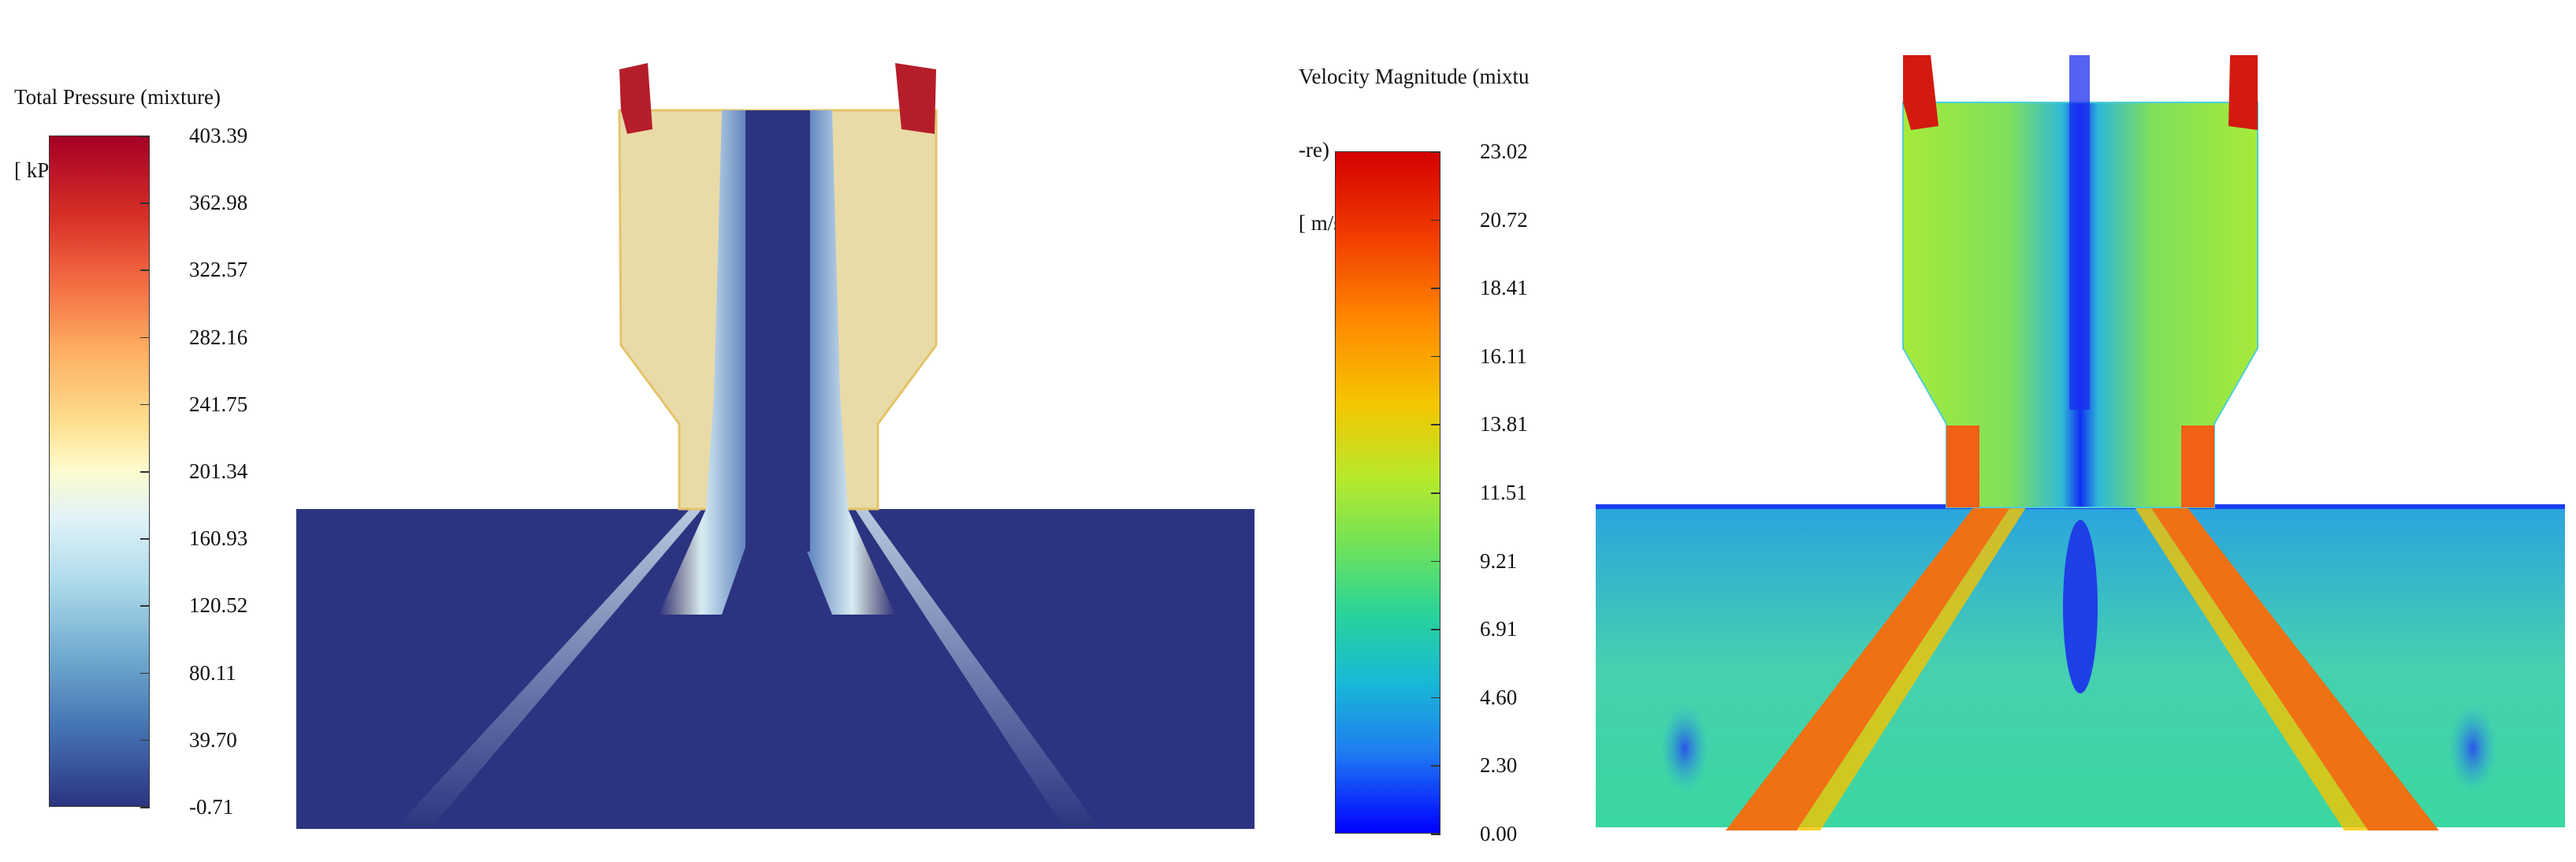 This screenshot has height=862, width=2576. I want to click on pressure-tick-label: 403.39, so click(218, 135).